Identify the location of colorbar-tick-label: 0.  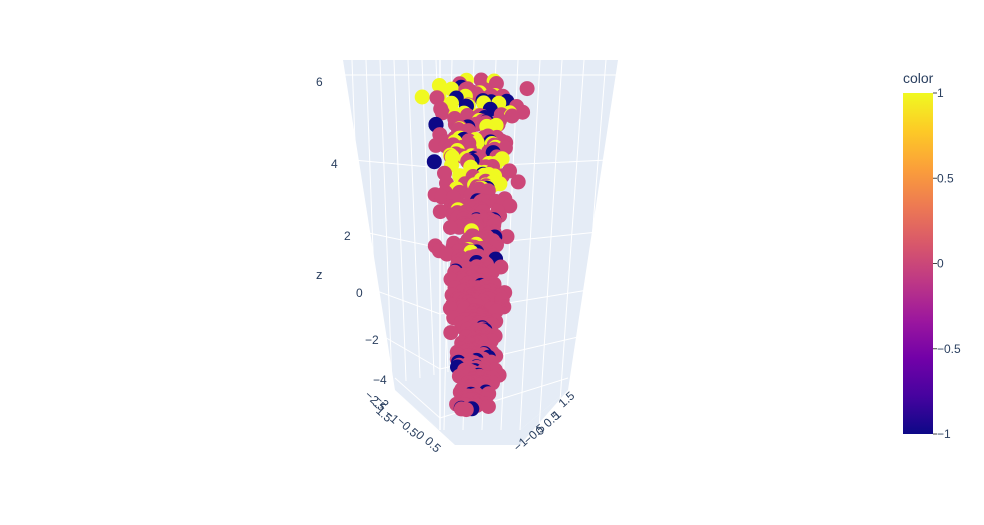
(940, 264).